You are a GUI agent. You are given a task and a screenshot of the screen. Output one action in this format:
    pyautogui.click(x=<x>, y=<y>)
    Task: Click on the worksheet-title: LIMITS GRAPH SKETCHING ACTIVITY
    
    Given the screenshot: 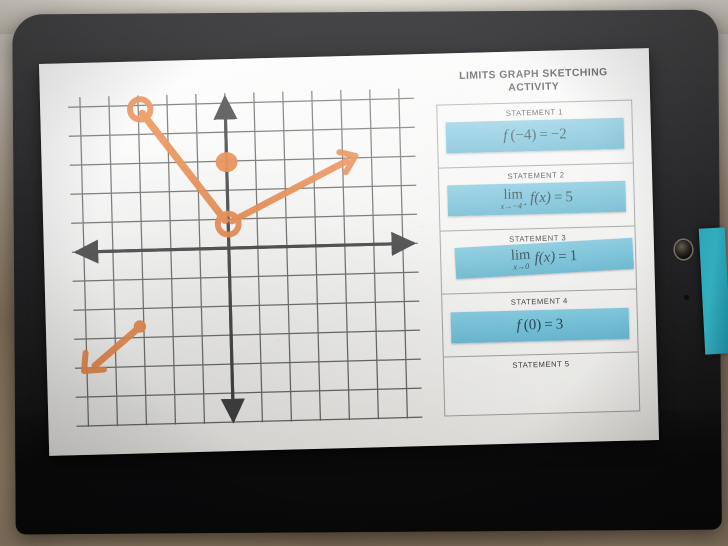 What is the action you would take?
    pyautogui.click(x=533, y=82)
    